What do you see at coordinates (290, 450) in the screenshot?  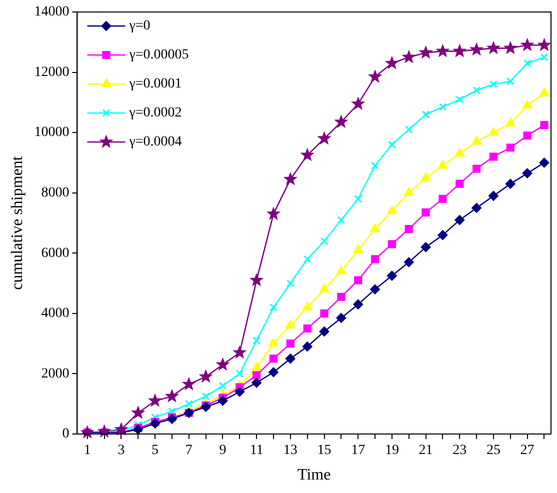 I see `x-tick-label: 13` at bounding box center [290, 450].